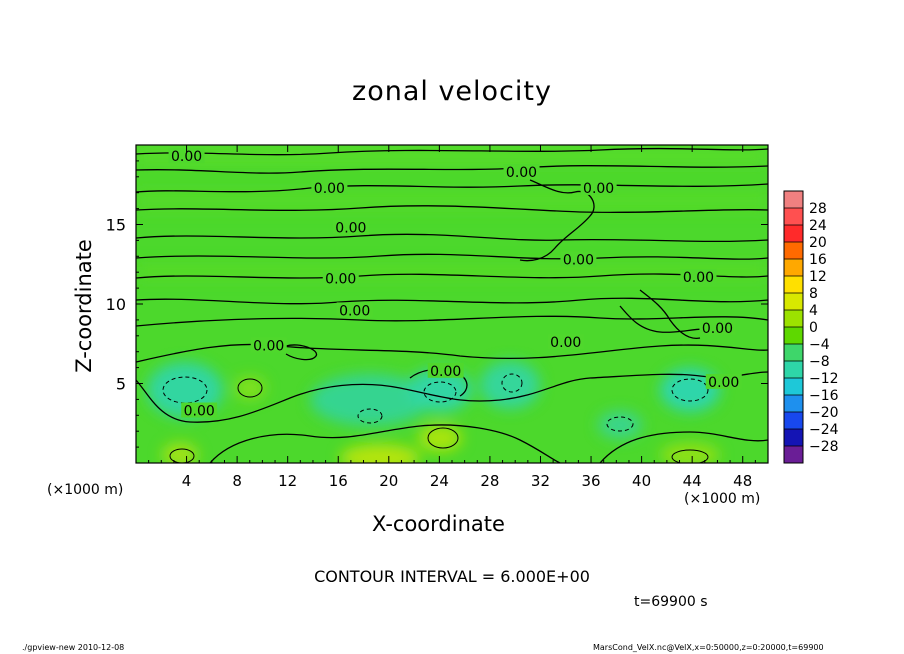  Describe the element at coordinates (818, 226) in the screenshot. I see `colorbar-label: 24` at that location.